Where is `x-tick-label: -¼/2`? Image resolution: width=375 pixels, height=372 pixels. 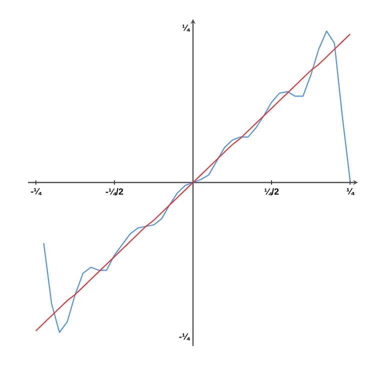
x-tick-label: -¼/2 is located at coordinates (115, 192).